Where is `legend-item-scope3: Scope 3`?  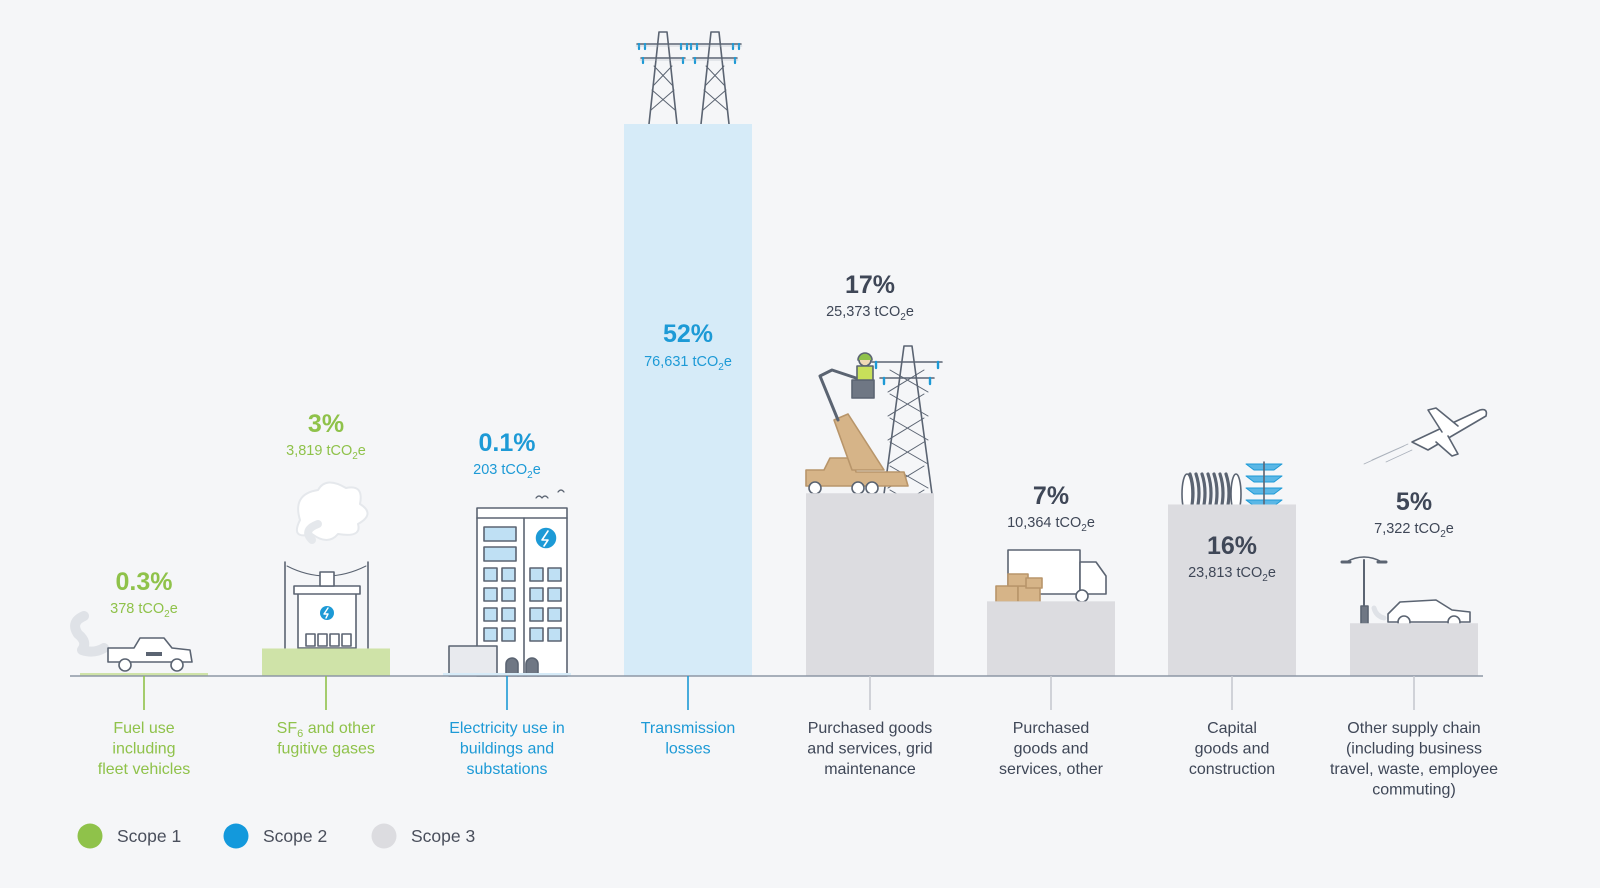
legend-item-scope3: Scope 3 is located at coordinates (423, 836).